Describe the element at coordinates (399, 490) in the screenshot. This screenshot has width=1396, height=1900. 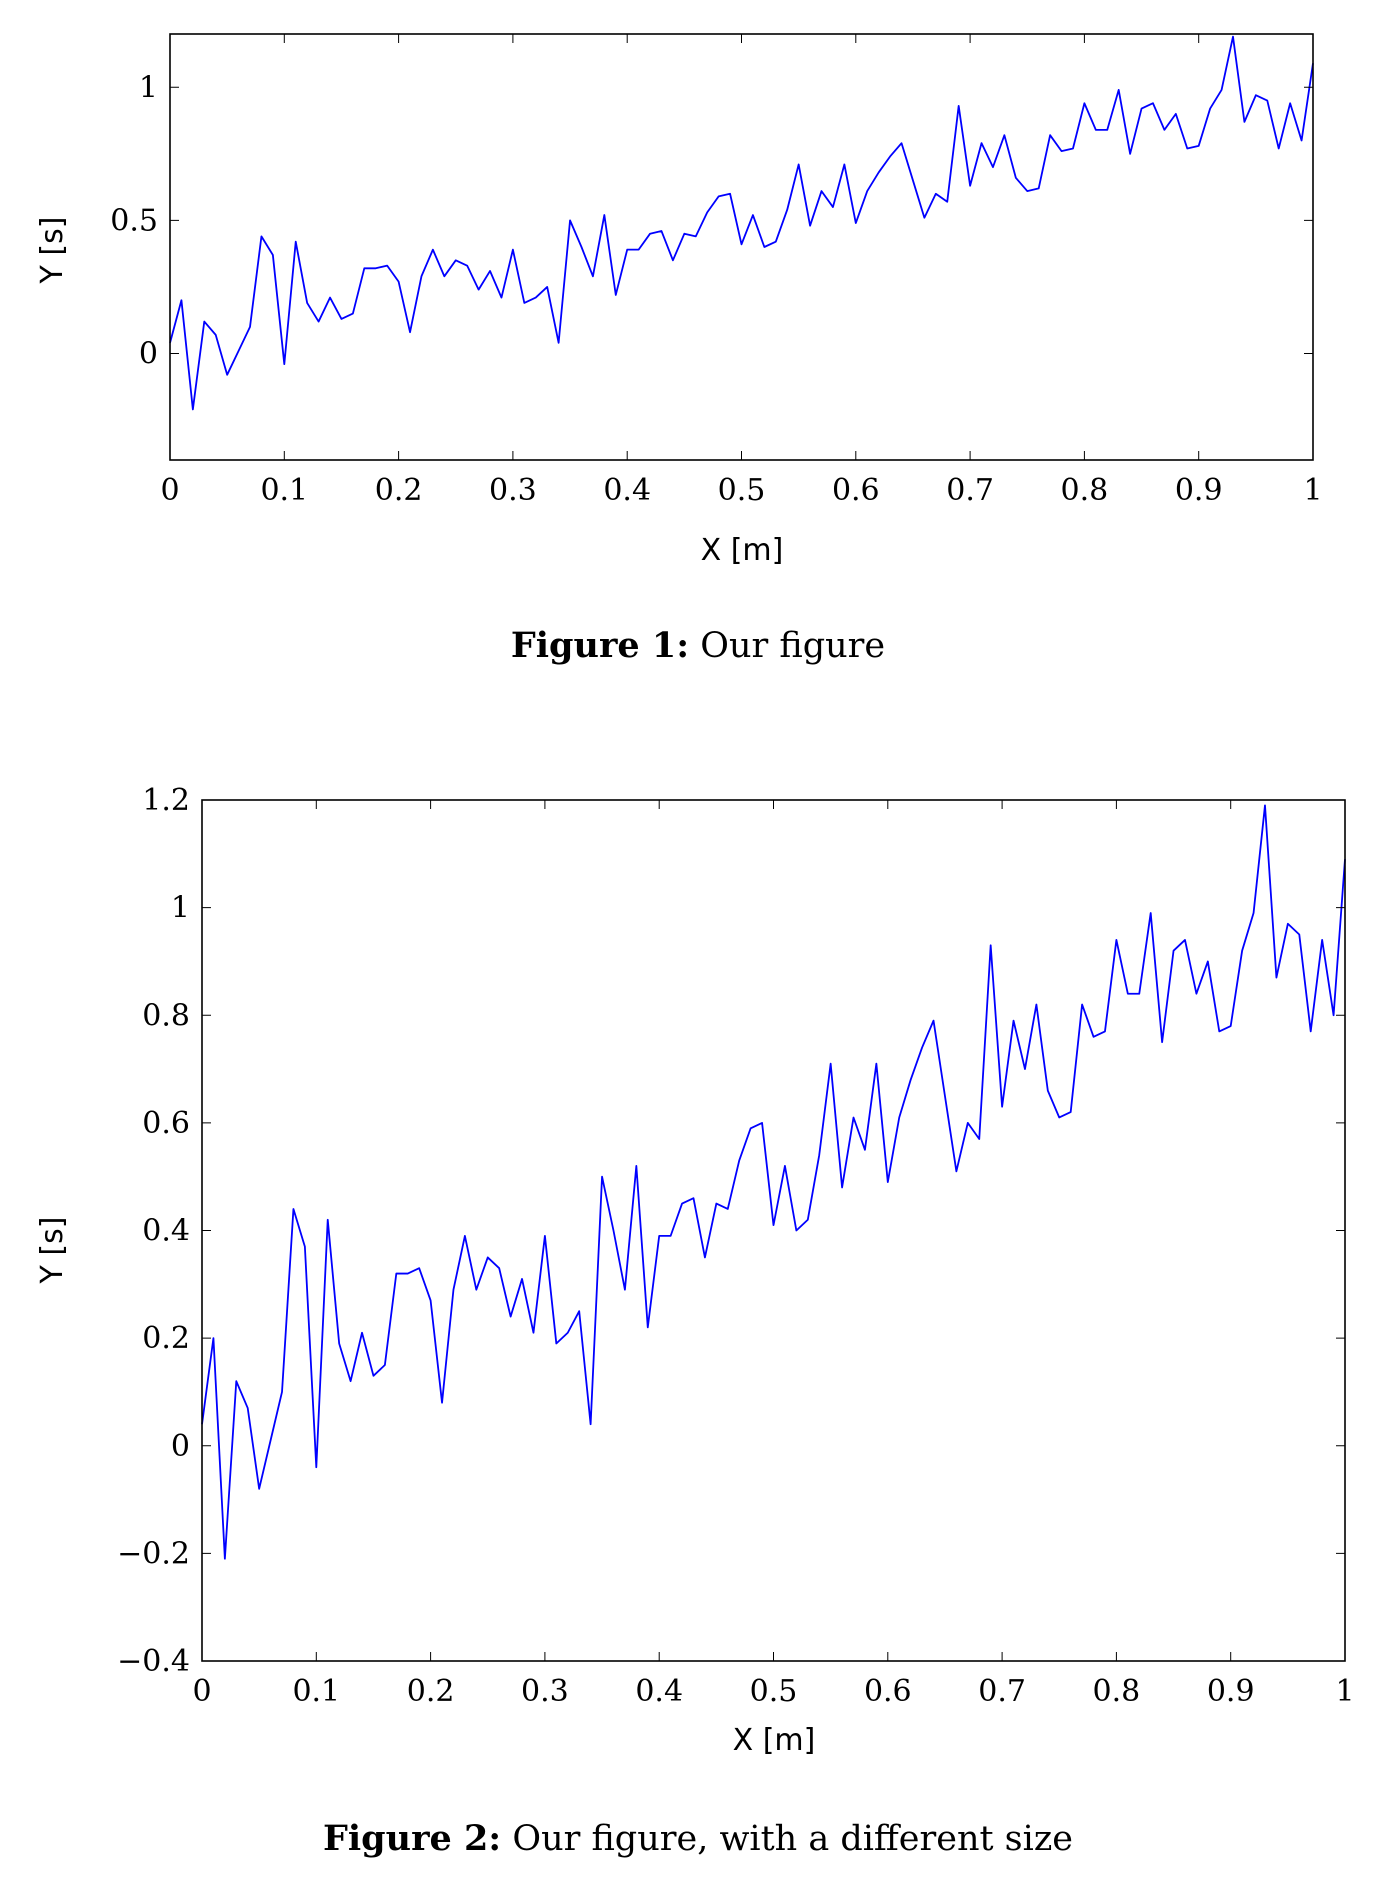
I see `figure-1-x-tick-label: 0.2` at that location.